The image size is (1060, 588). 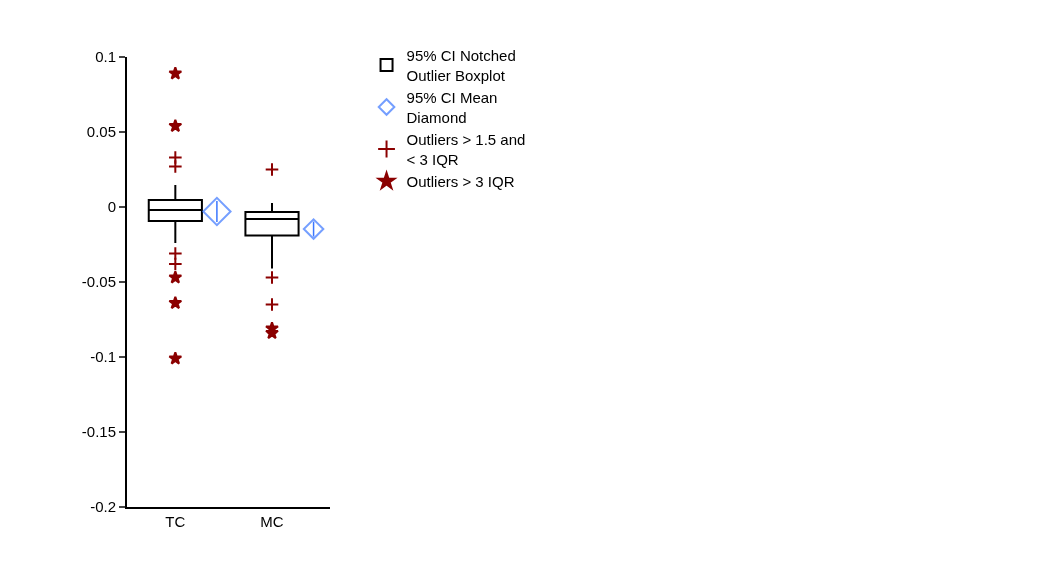 What do you see at coordinates (103, 507) in the screenshot?
I see `y-tick-label: -0.2` at bounding box center [103, 507].